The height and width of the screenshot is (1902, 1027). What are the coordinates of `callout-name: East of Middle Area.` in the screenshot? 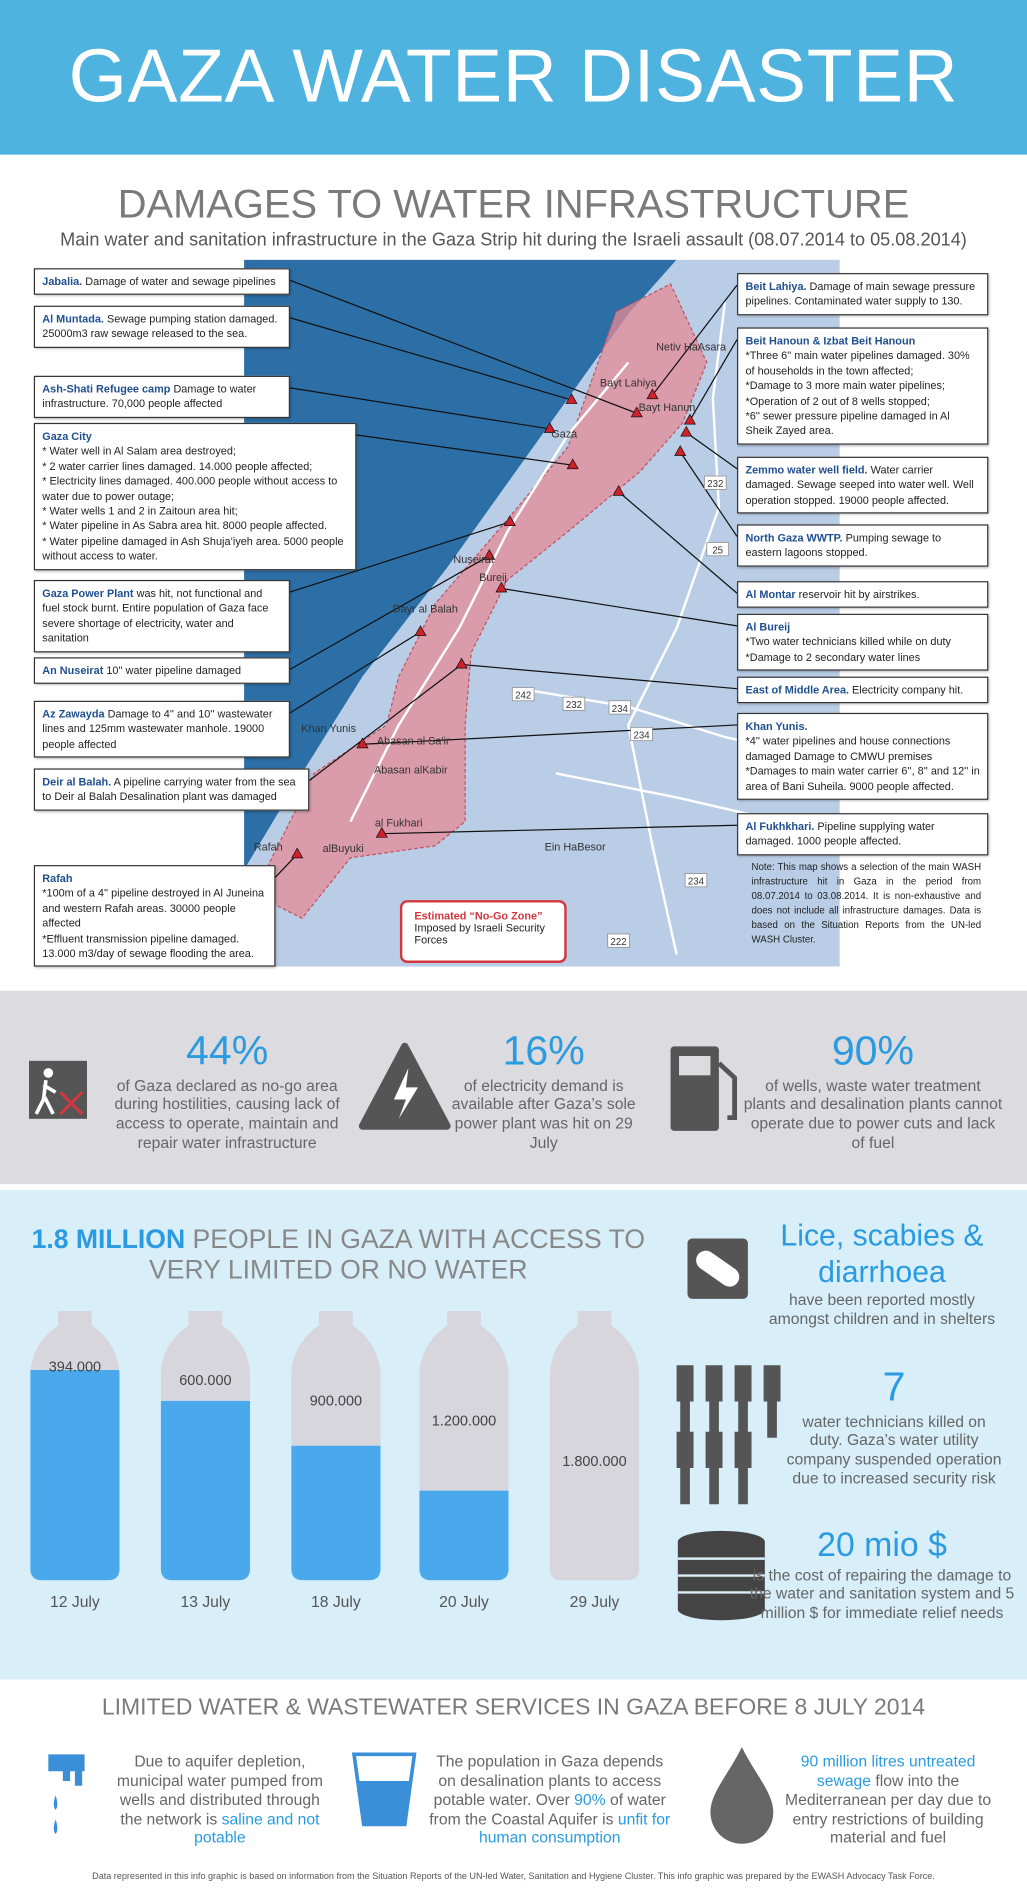 It's located at (797, 689).